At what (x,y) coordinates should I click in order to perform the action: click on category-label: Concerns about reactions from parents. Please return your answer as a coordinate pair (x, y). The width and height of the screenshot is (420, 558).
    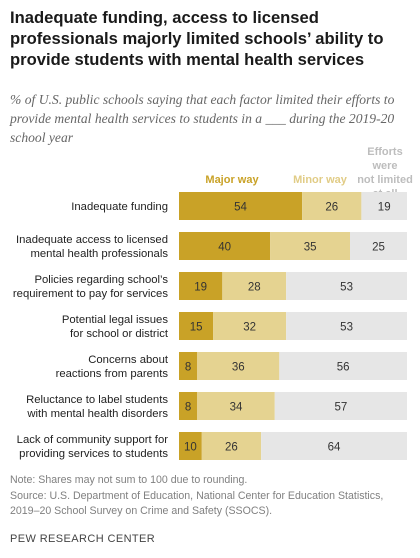
    Looking at the image, I should click on (112, 367).